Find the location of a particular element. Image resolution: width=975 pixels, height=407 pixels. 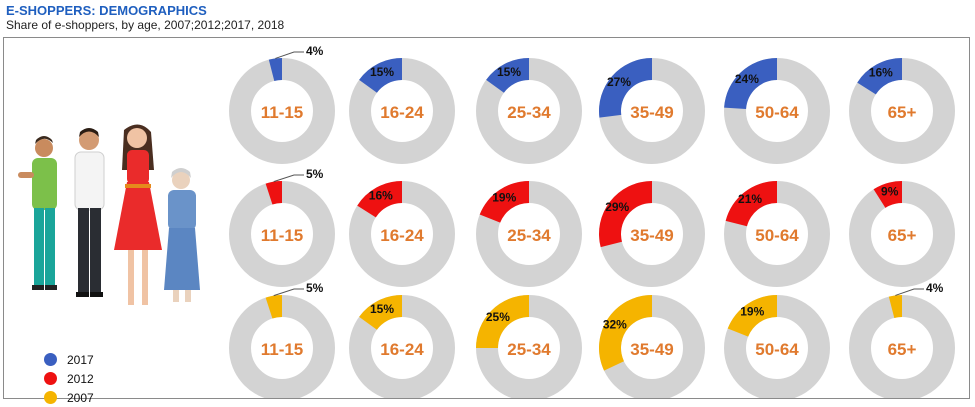

donut-2017-11-15: 11-15 4% is located at coordinates (282, 104).